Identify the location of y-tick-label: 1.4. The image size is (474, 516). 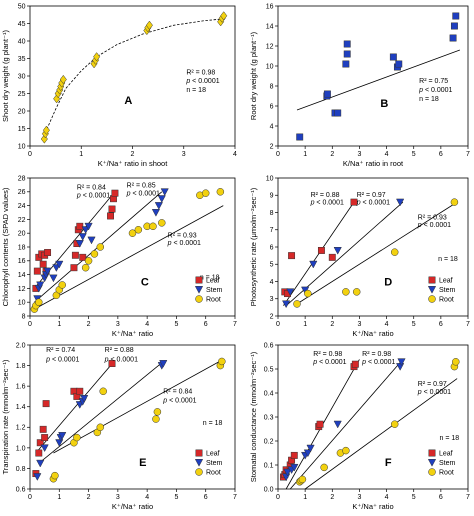
(21, 407).